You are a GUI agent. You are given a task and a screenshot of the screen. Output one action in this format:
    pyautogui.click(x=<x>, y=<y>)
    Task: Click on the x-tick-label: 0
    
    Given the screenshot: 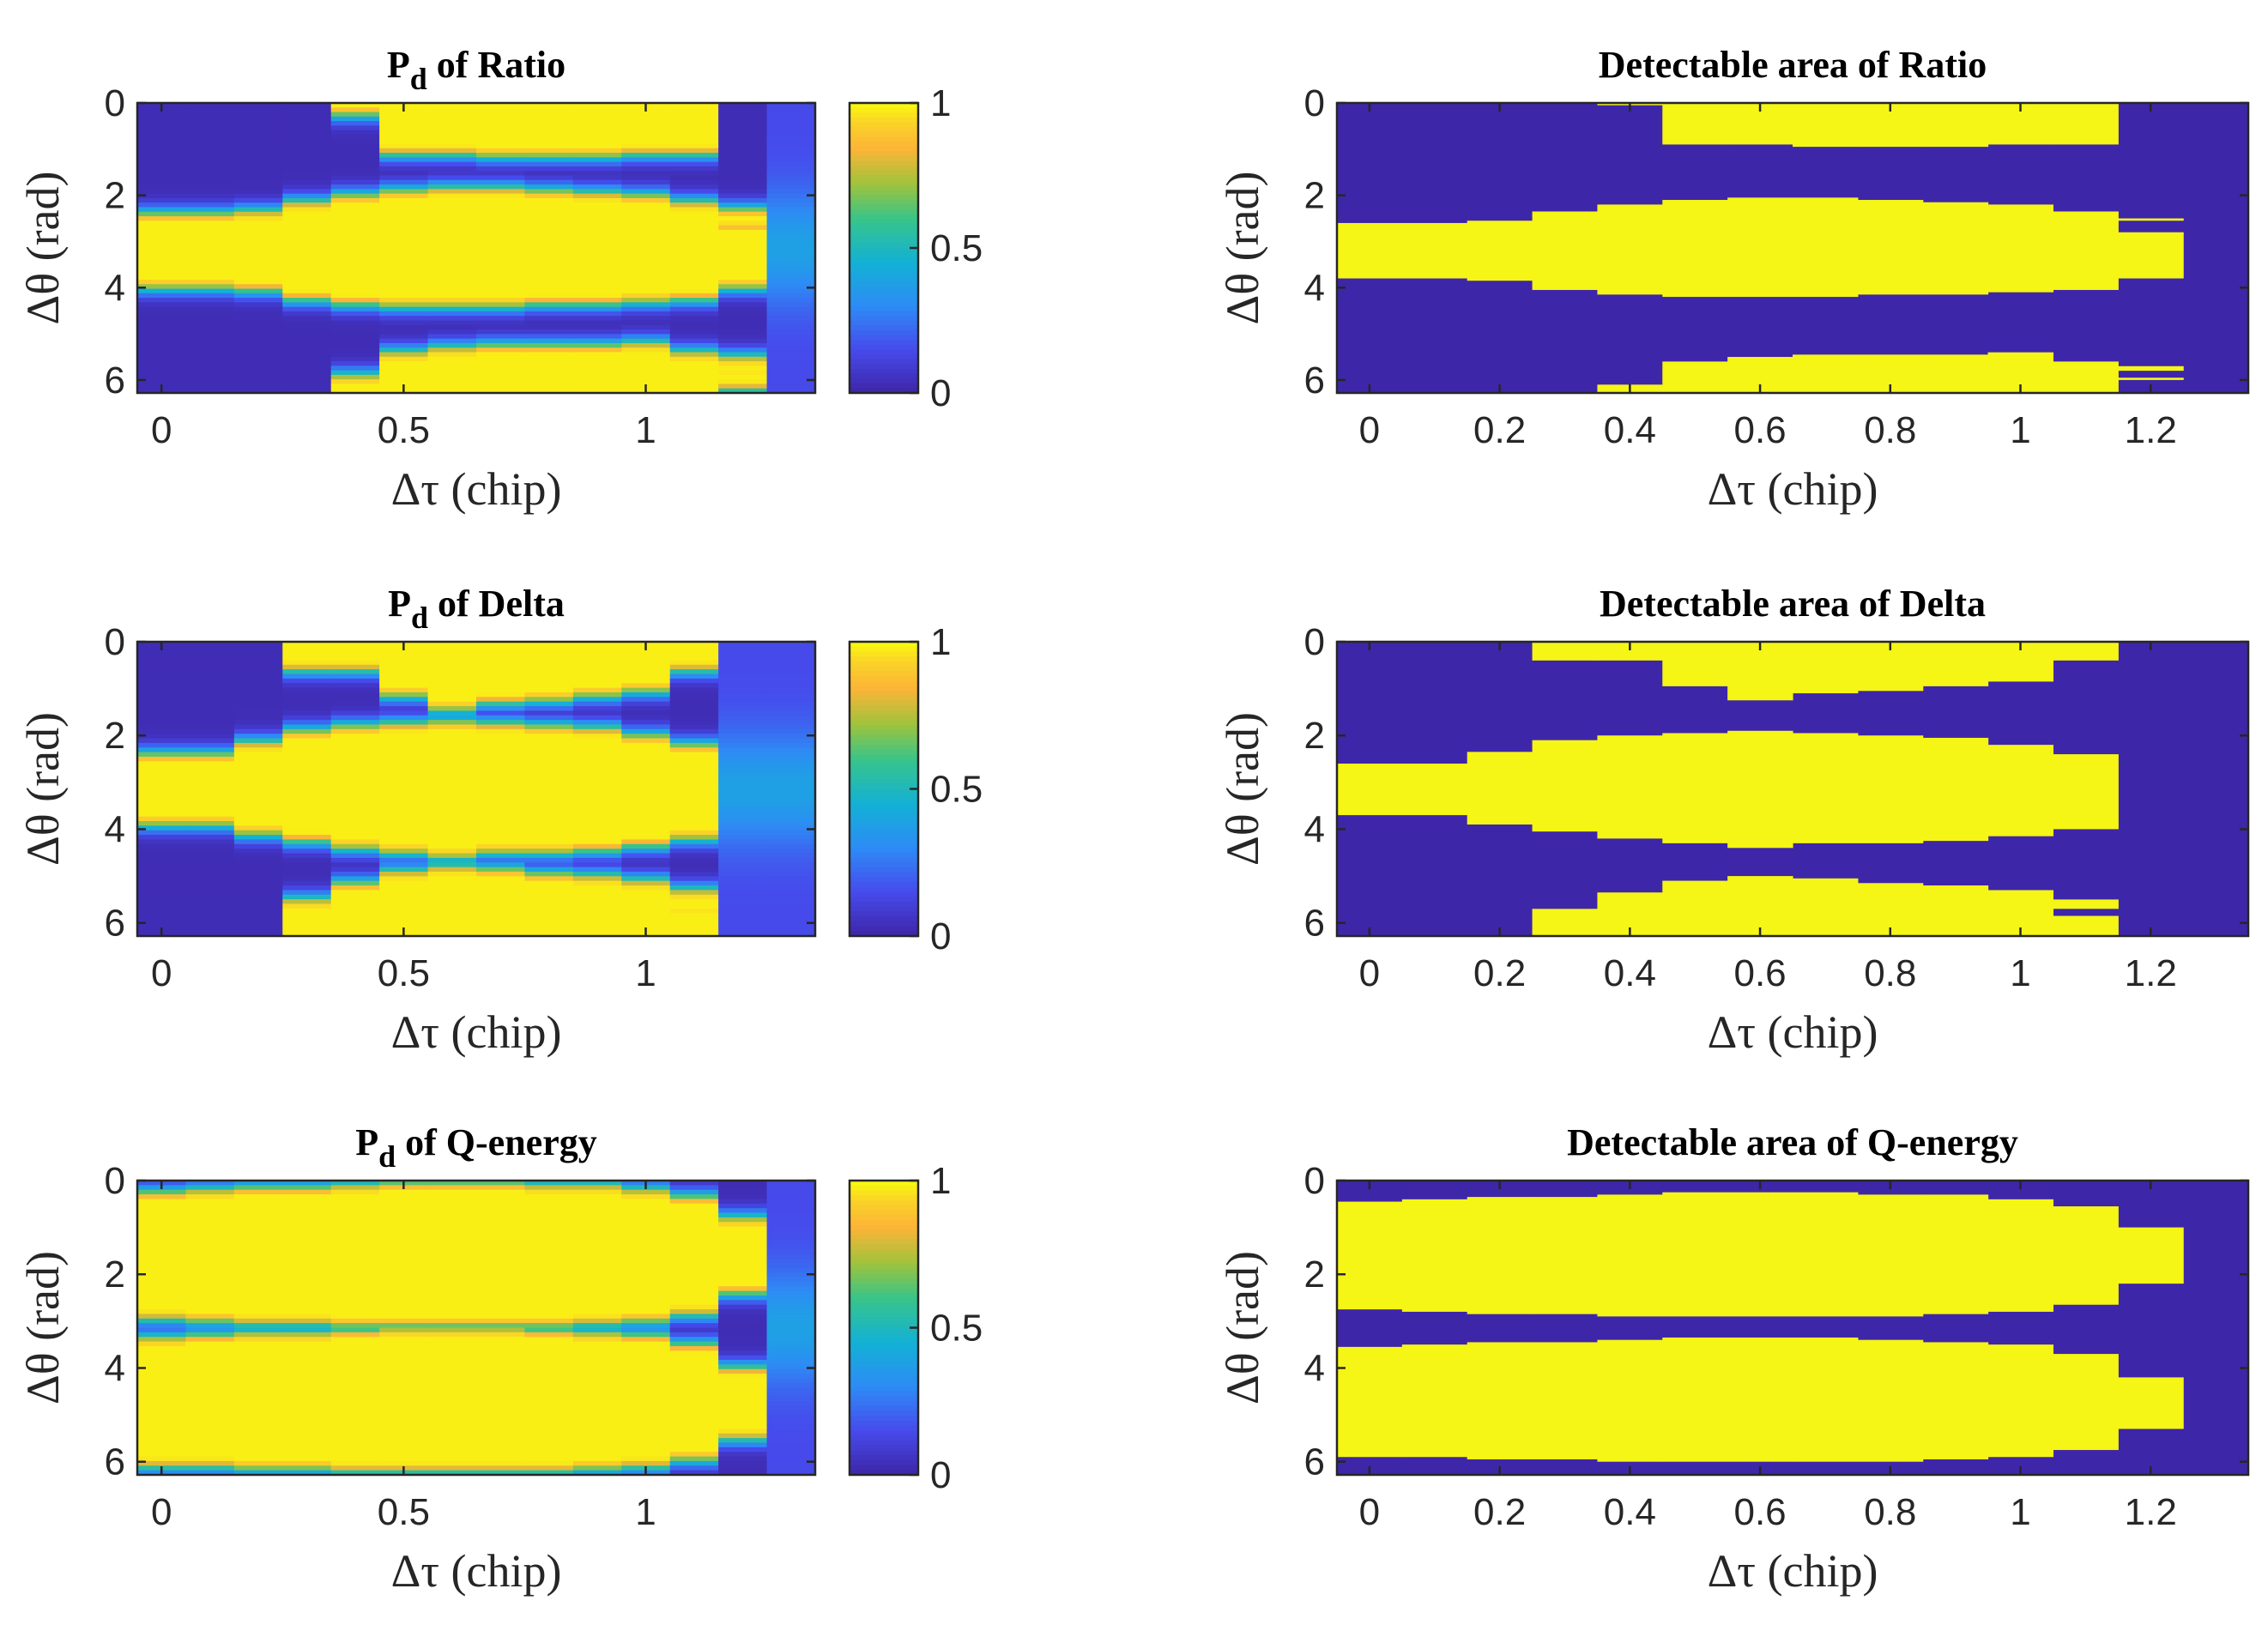 What is the action you would take?
    pyautogui.click(x=1369, y=430)
    